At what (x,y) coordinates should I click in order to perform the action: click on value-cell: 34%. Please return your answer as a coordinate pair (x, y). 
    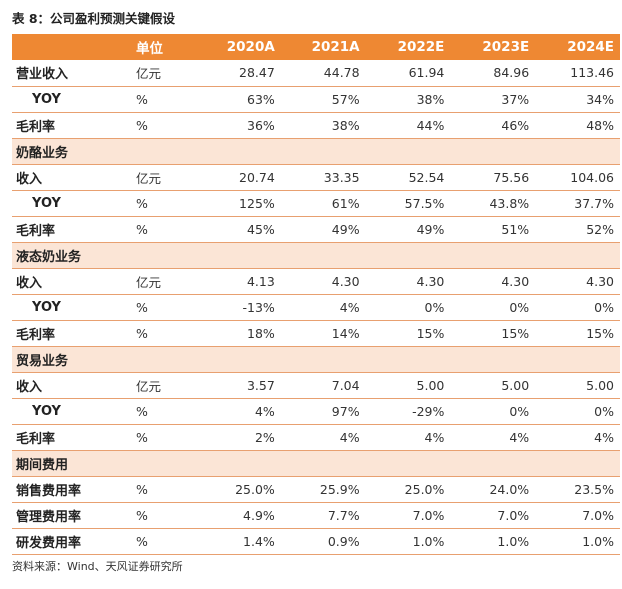
    Looking at the image, I should click on (577, 99).